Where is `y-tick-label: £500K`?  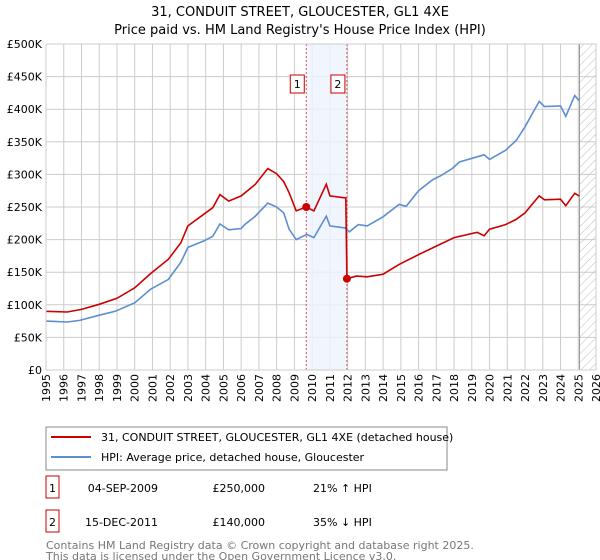
y-tick-label: £500K is located at coordinates (25, 44).